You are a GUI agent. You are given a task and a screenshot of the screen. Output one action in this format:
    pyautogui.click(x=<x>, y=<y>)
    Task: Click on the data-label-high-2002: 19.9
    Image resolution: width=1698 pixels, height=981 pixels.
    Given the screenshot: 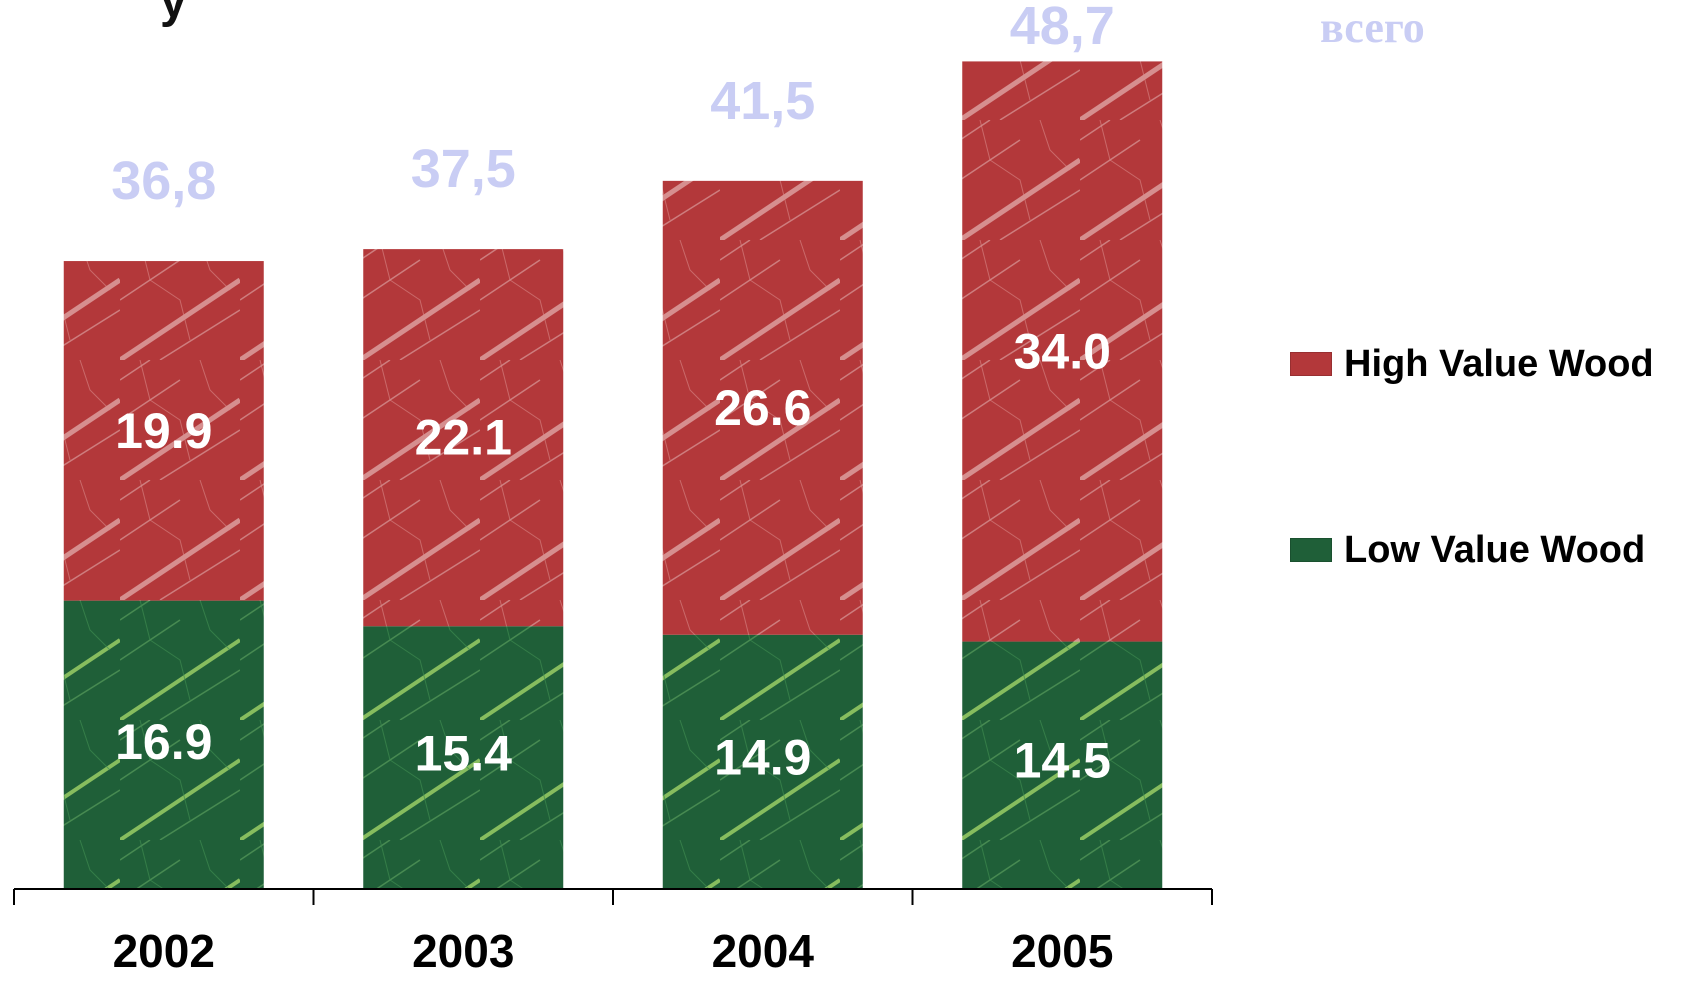 What is the action you would take?
    pyautogui.click(x=163, y=431)
    